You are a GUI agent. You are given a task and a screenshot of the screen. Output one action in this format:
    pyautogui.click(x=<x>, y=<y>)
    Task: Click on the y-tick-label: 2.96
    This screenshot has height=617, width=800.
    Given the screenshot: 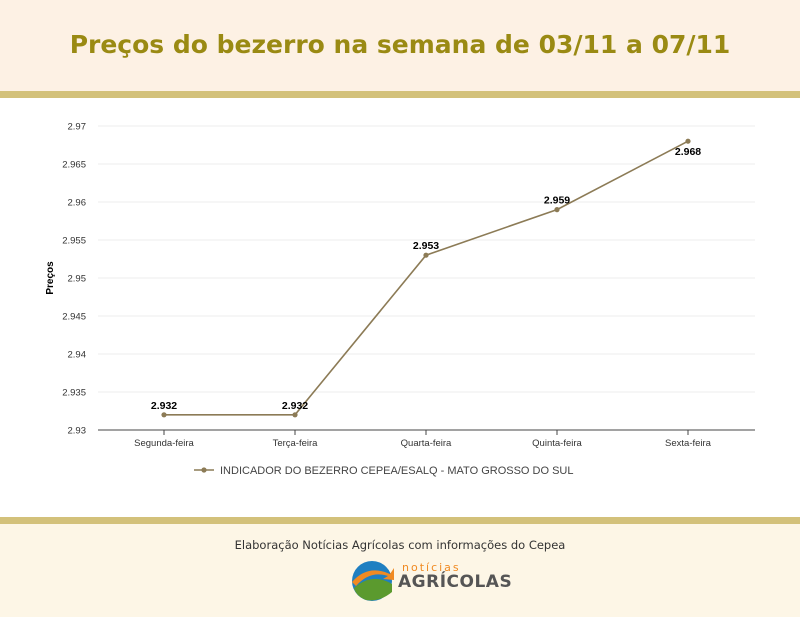 What is the action you would take?
    pyautogui.click(x=77, y=203)
    